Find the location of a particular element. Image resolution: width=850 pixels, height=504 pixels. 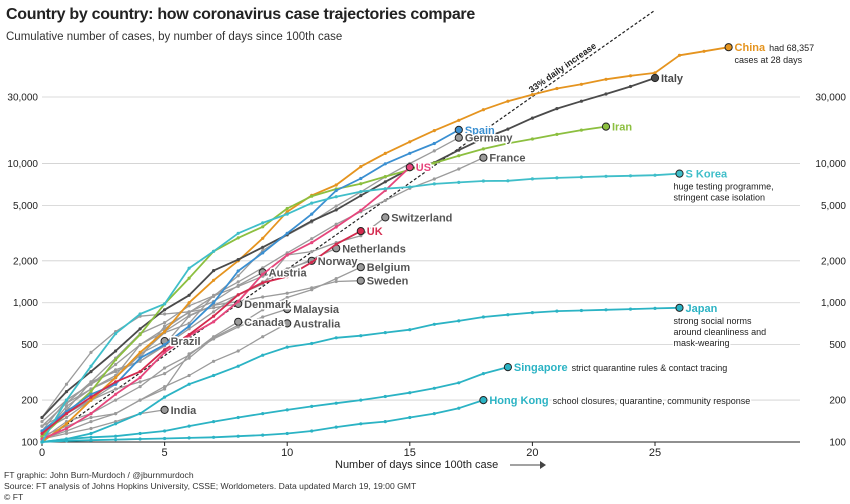

series-malaysia is located at coordinates (166, 371).